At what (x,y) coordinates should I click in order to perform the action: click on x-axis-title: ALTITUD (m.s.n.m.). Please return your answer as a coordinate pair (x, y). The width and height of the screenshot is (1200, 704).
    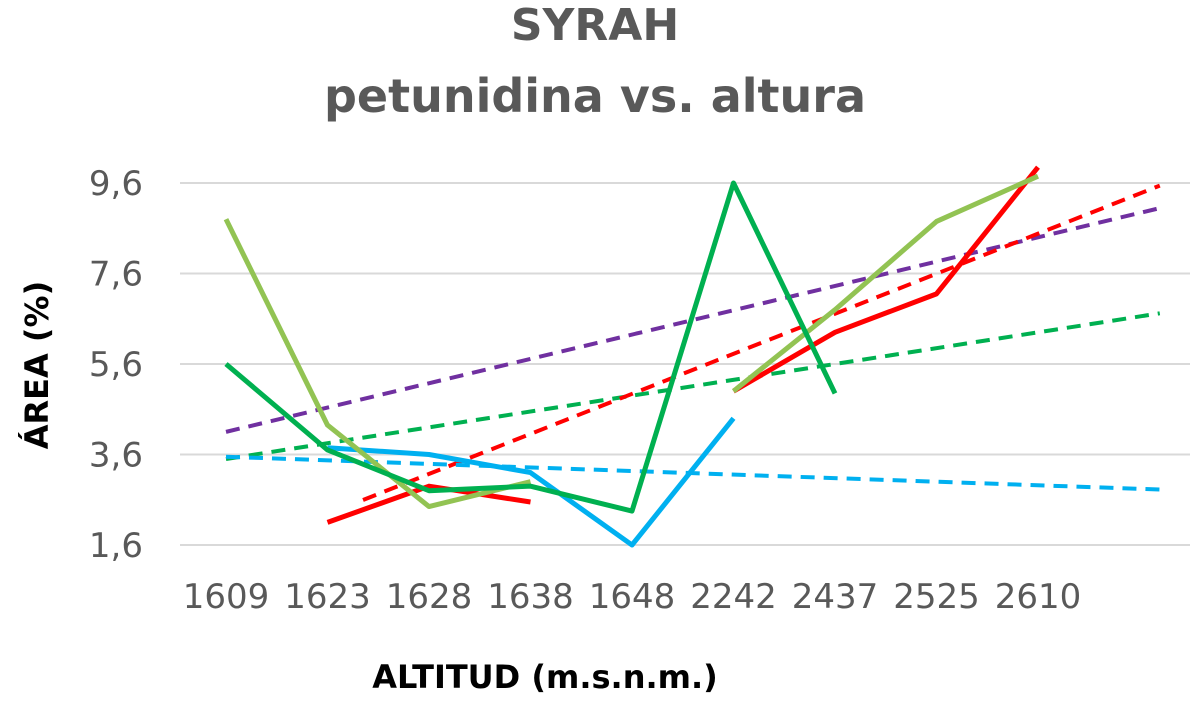
    Looking at the image, I should click on (545, 677).